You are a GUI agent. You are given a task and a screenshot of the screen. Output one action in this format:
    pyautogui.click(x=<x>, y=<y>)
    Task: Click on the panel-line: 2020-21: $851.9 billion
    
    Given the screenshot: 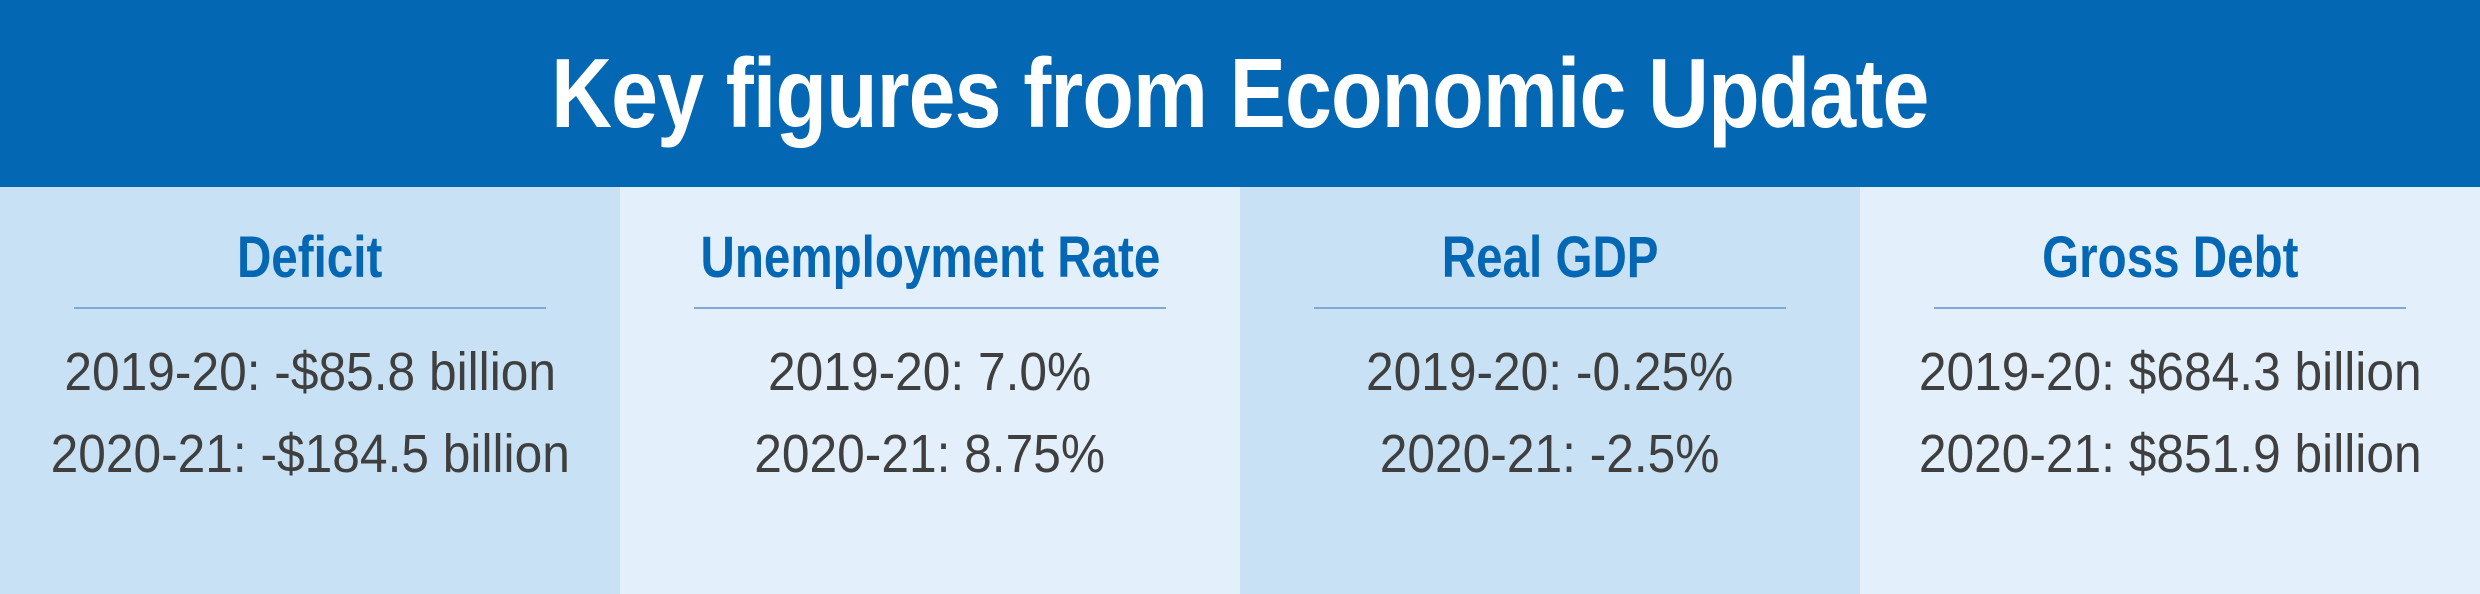 What is the action you would take?
    pyautogui.click(x=2170, y=454)
    